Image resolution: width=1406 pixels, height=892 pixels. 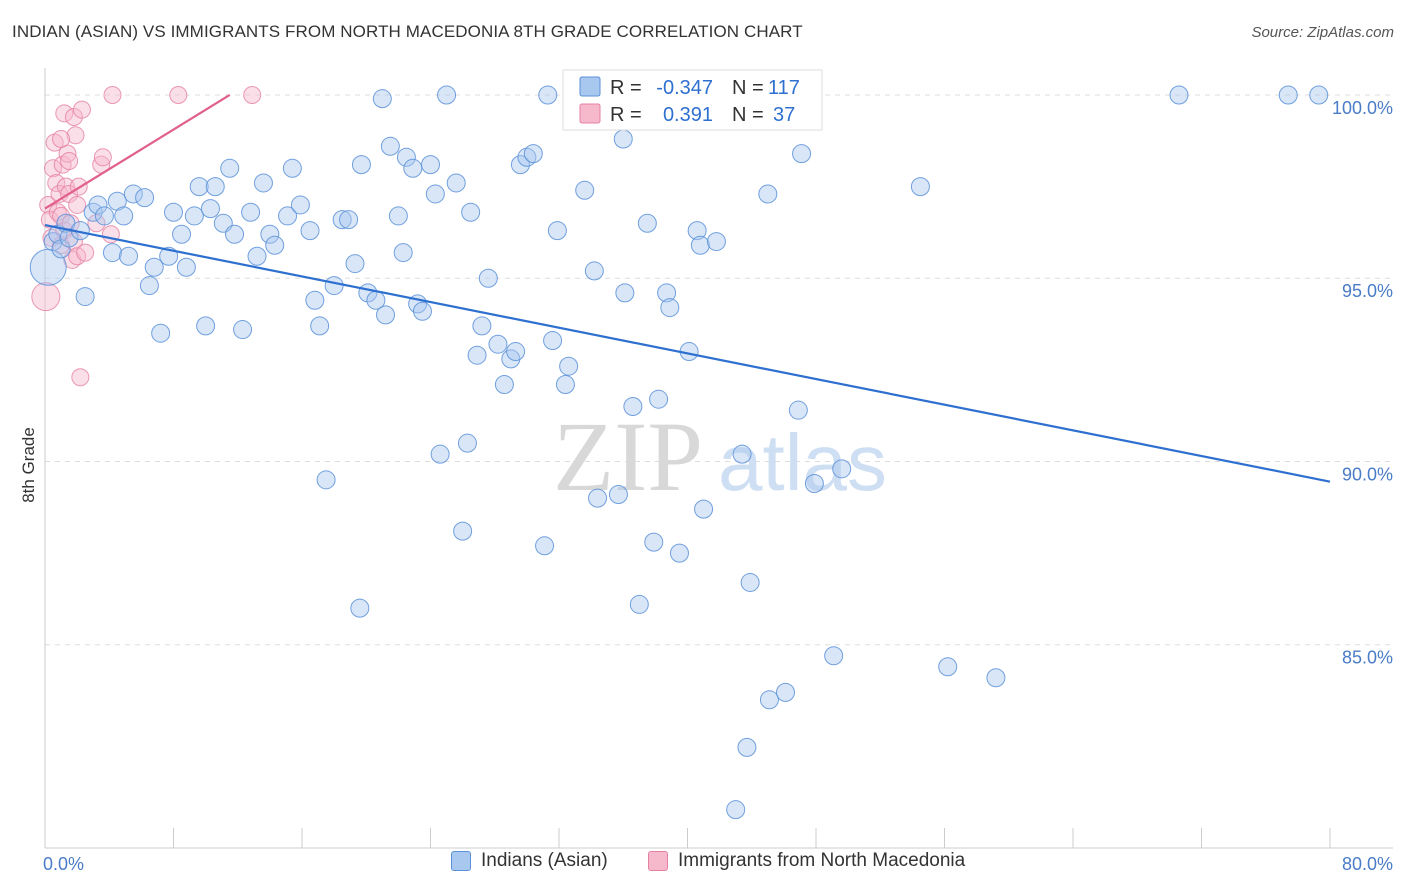 What do you see at coordinates (63, 864) in the screenshot?
I see `x-tick-label-min: 0.0%` at bounding box center [63, 864].